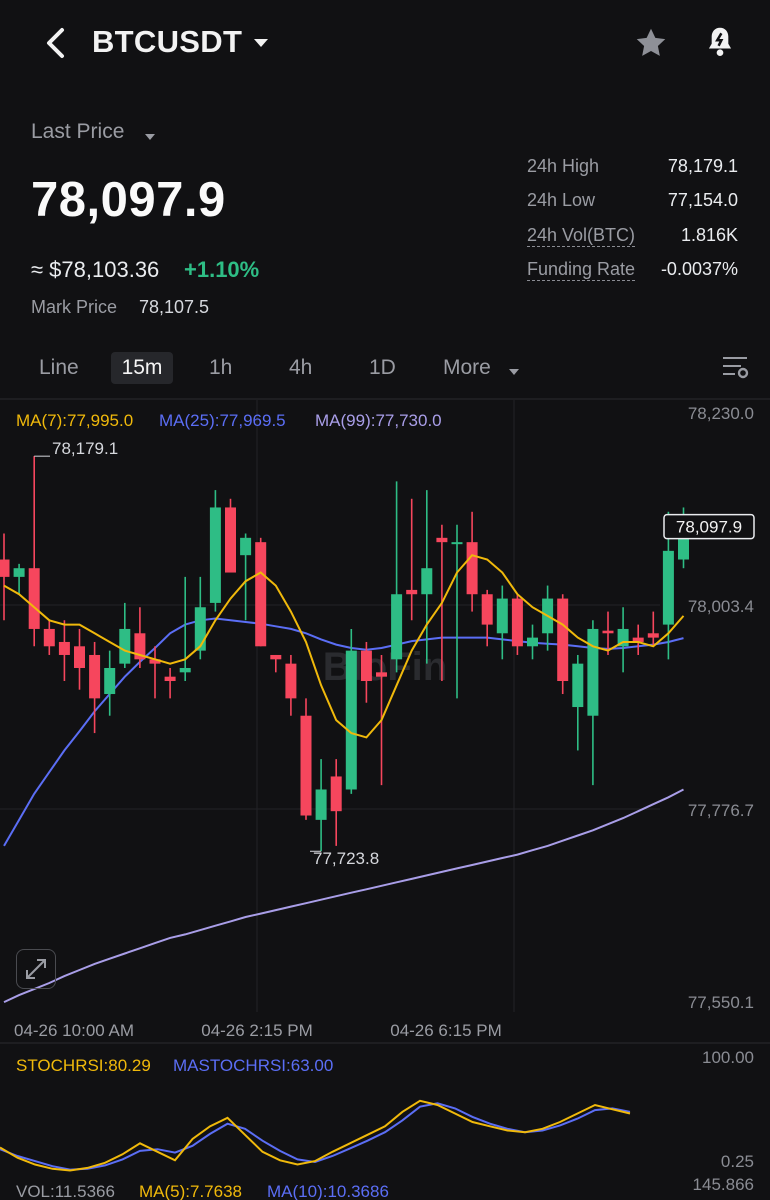 This screenshot has height=1200, width=770. What do you see at coordinates (699, 269) in the screenshot?
I see `funding-rate-value: -0.0037%` at bounding box center [699, 269].